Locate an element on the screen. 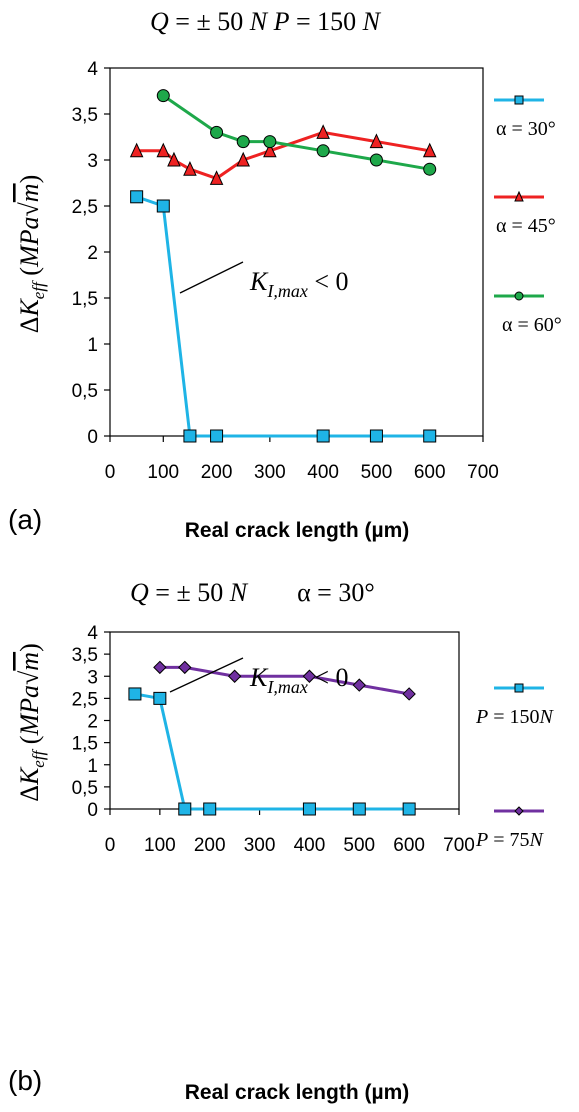 The height and width of the screenshot is (1112, 579). panel-label: (b) is located at coordinates (25, 1080).